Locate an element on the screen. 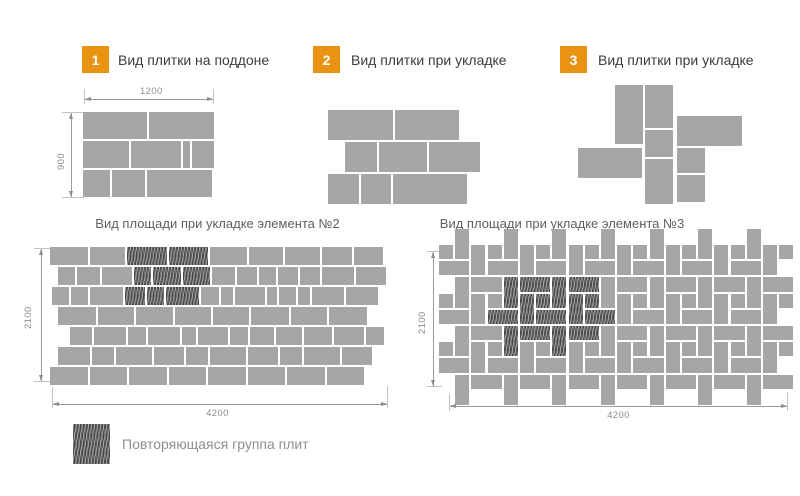  step-number: 3 is located at coordinates (573, 59).